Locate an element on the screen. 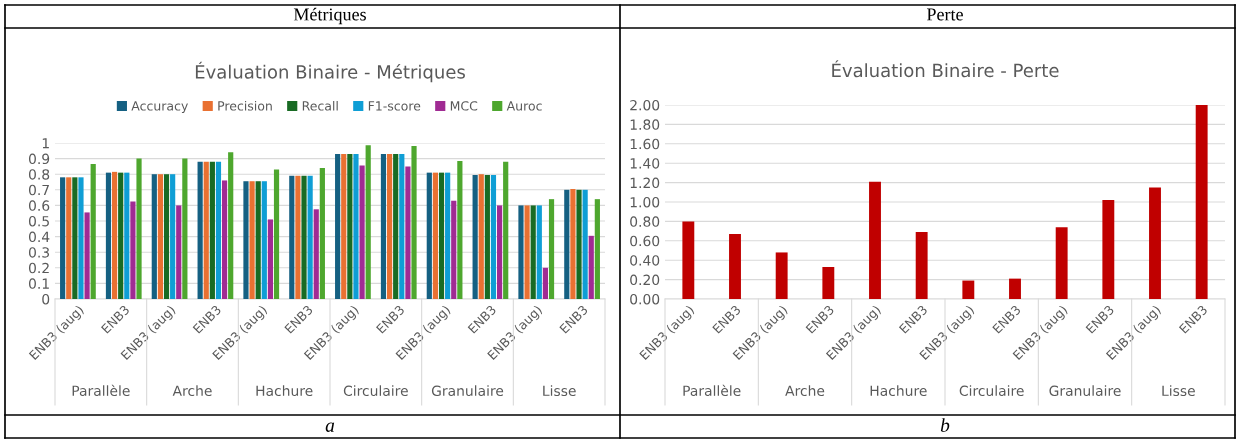 The height and width of the screenshot is (443, 1240). legend-label: Accuracy is located at coordinates (159, 107).